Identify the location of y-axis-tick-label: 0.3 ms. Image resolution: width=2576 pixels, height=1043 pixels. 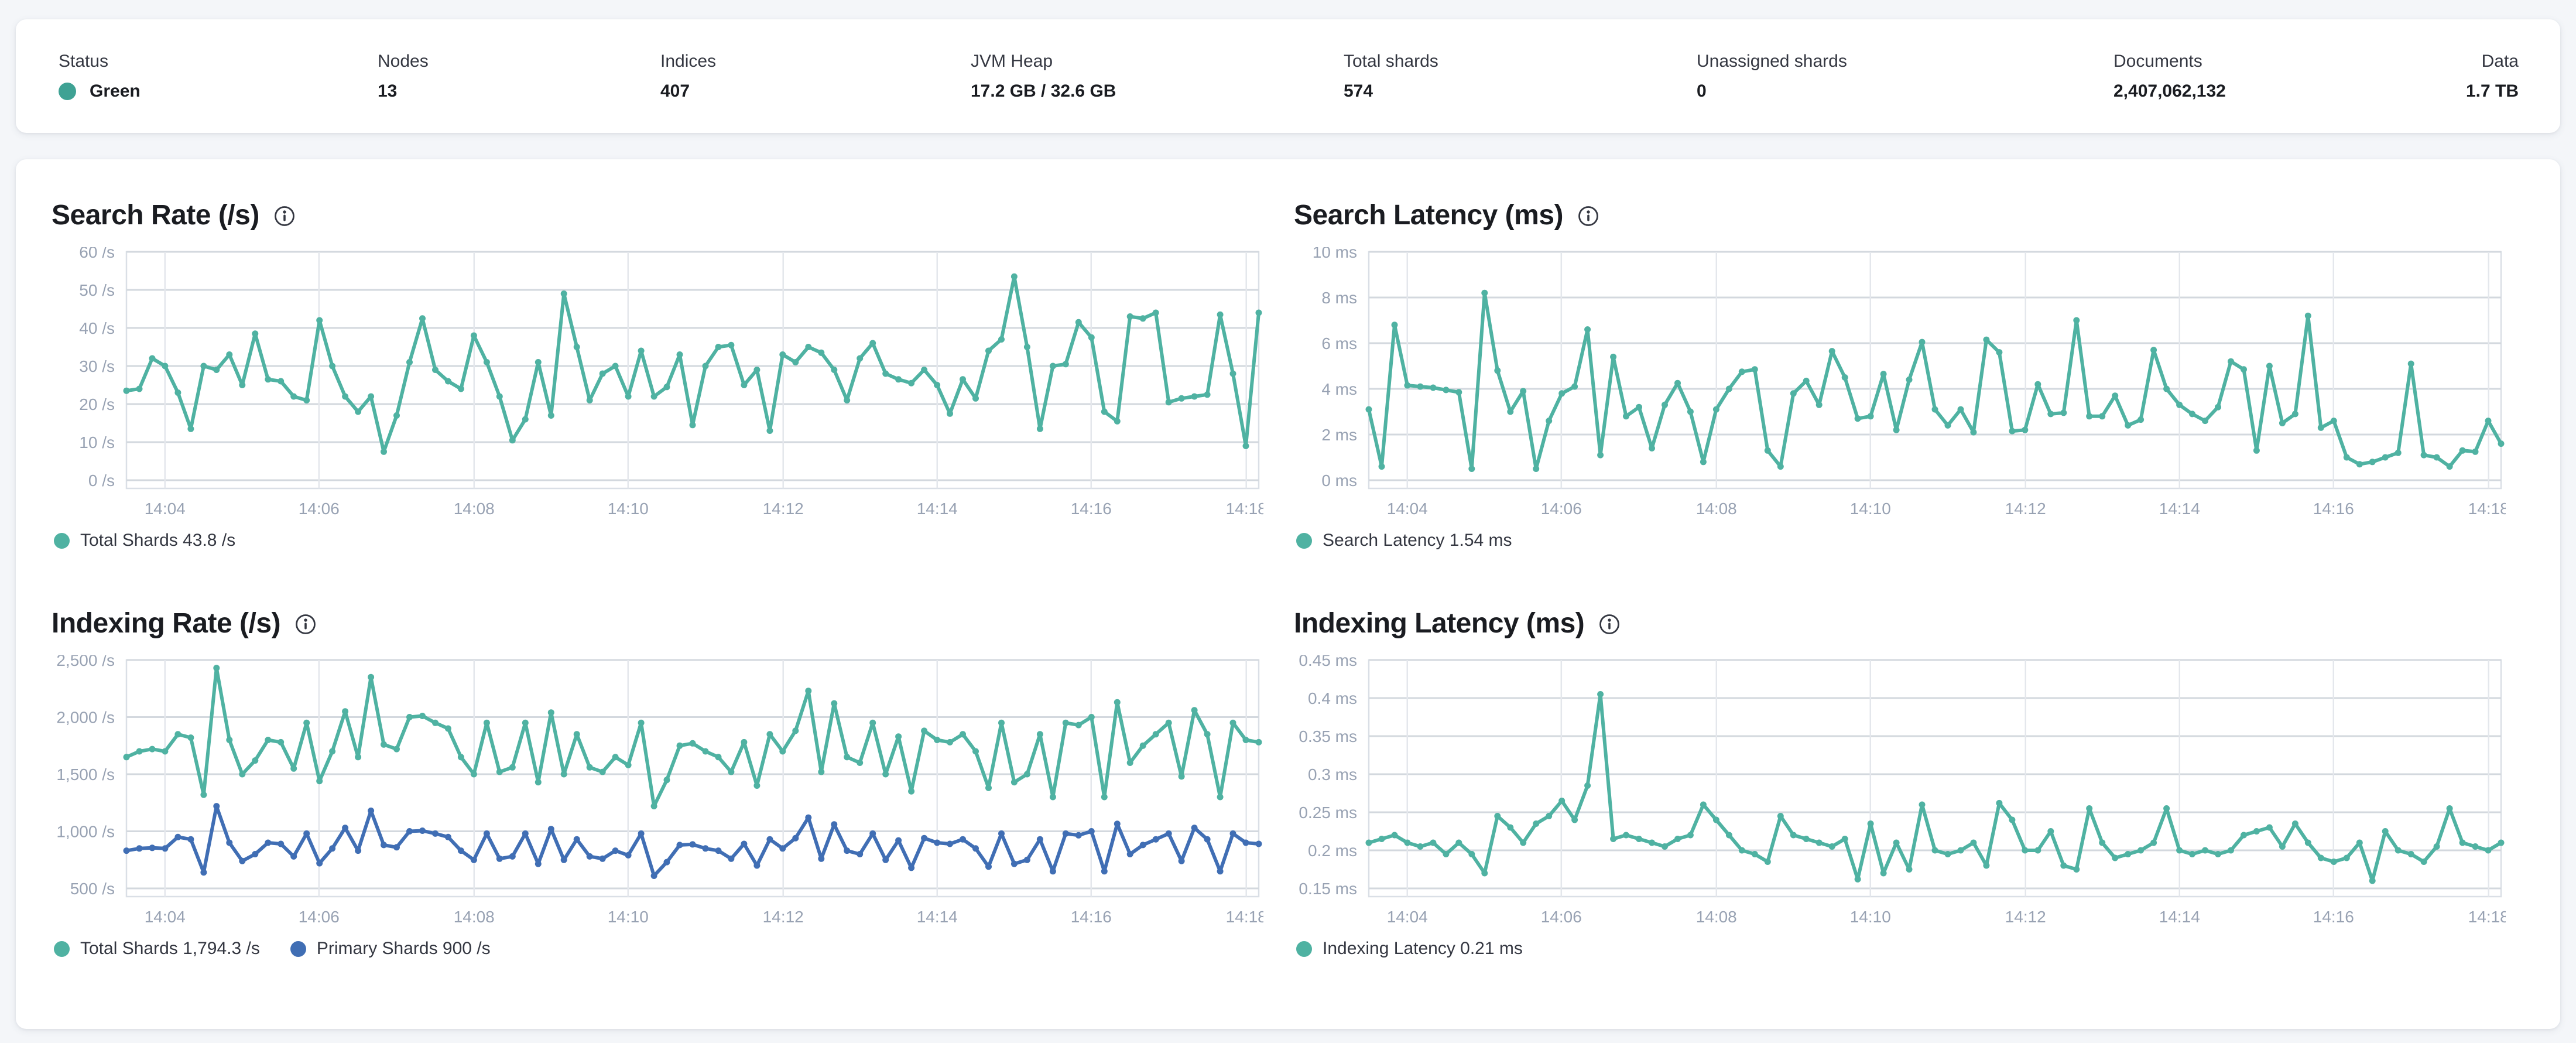
(1332, 774).